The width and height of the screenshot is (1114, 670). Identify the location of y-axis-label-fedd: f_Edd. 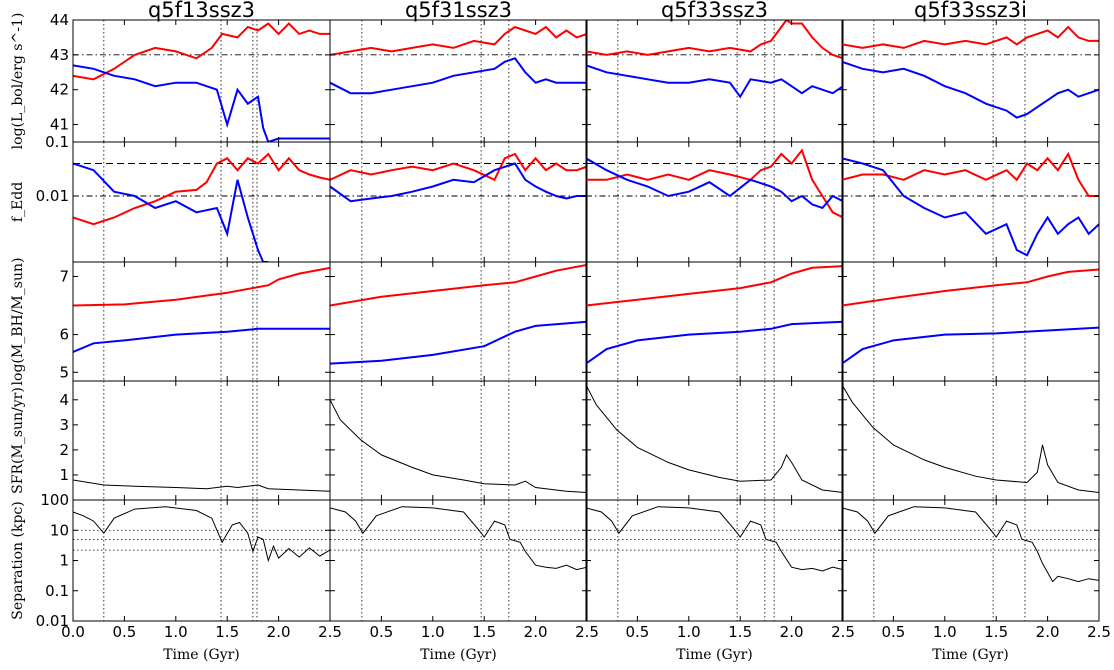
(18, 202).